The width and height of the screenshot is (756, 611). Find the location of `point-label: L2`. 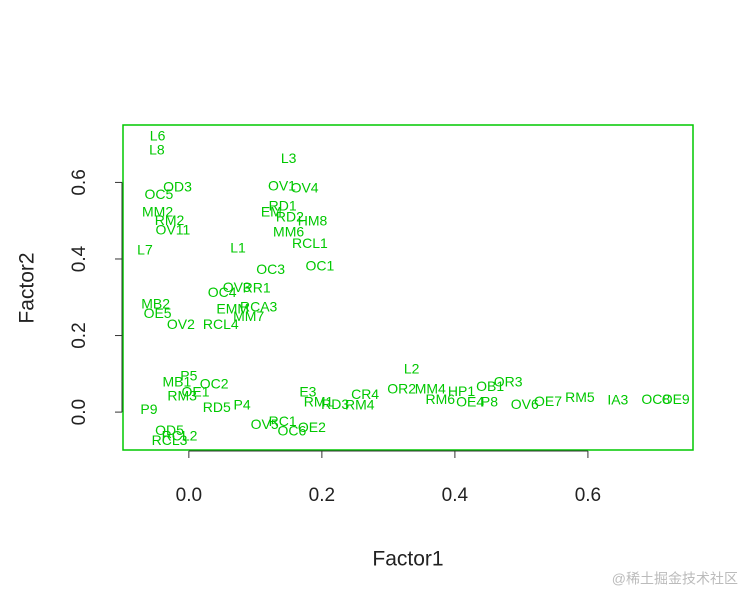

point-label: L2 is located at coordinates (412, 369).